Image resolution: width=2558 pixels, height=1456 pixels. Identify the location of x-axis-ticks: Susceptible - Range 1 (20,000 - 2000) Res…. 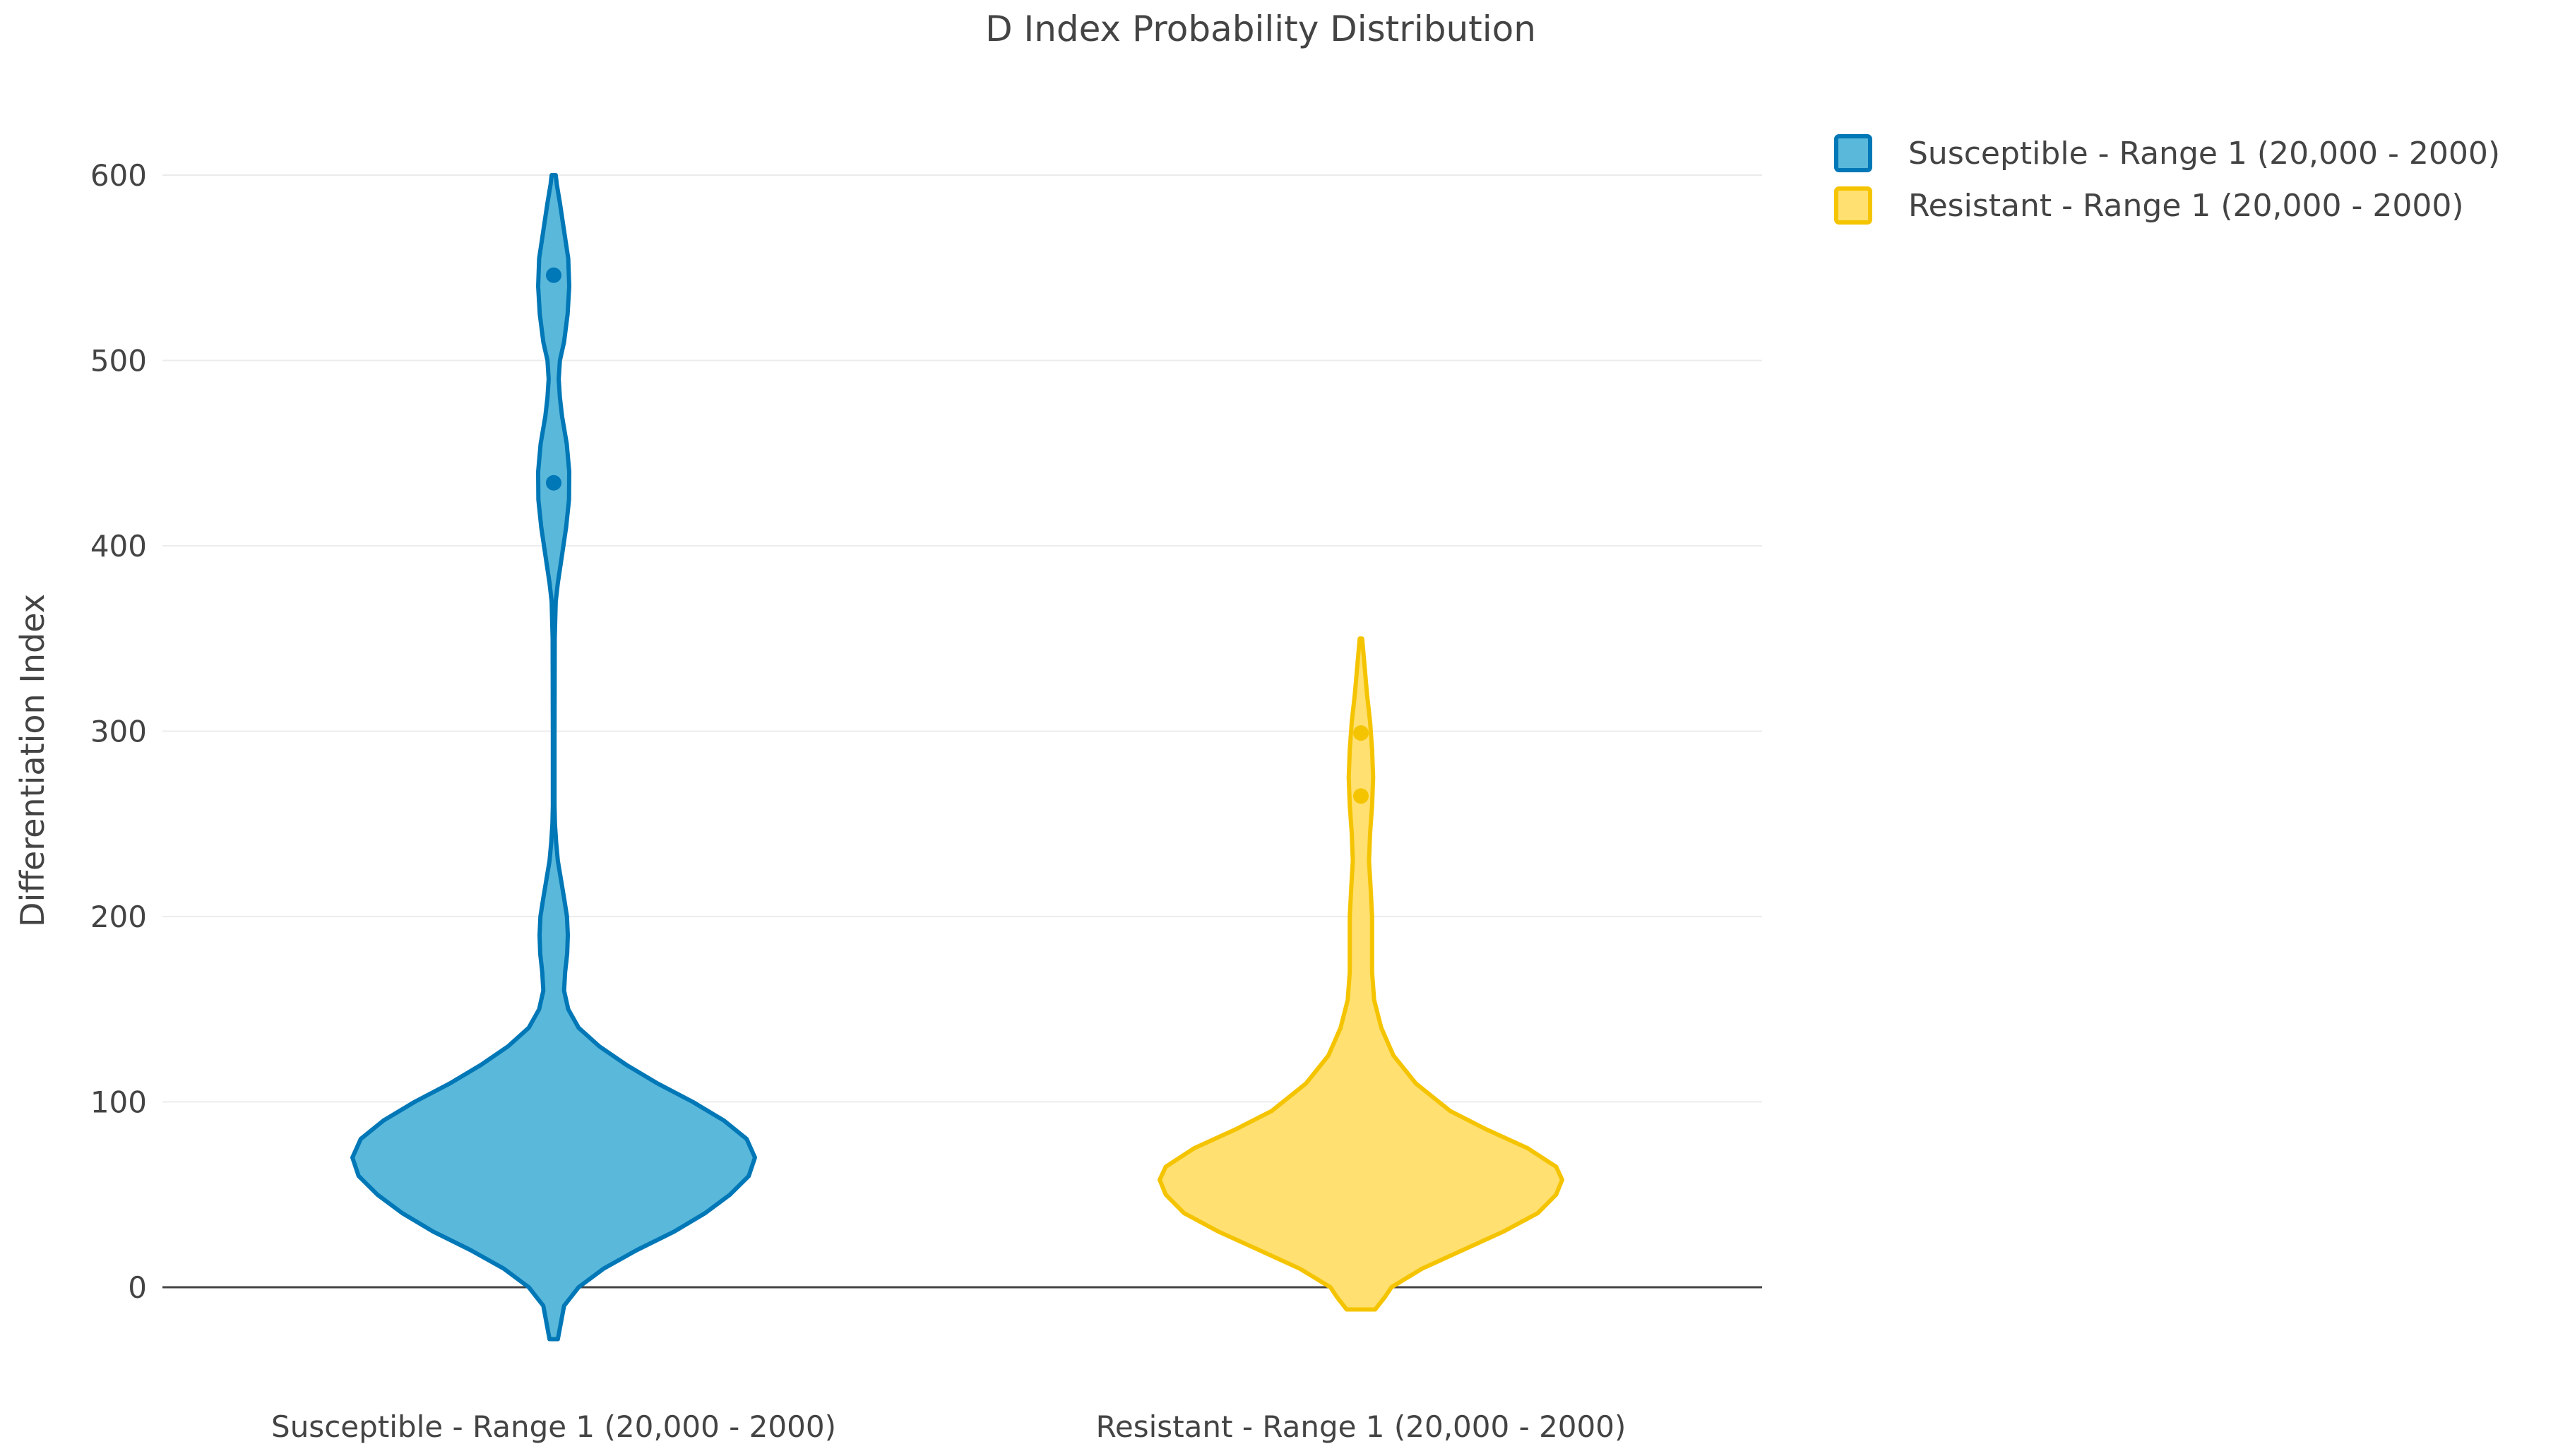
(948, 1426).